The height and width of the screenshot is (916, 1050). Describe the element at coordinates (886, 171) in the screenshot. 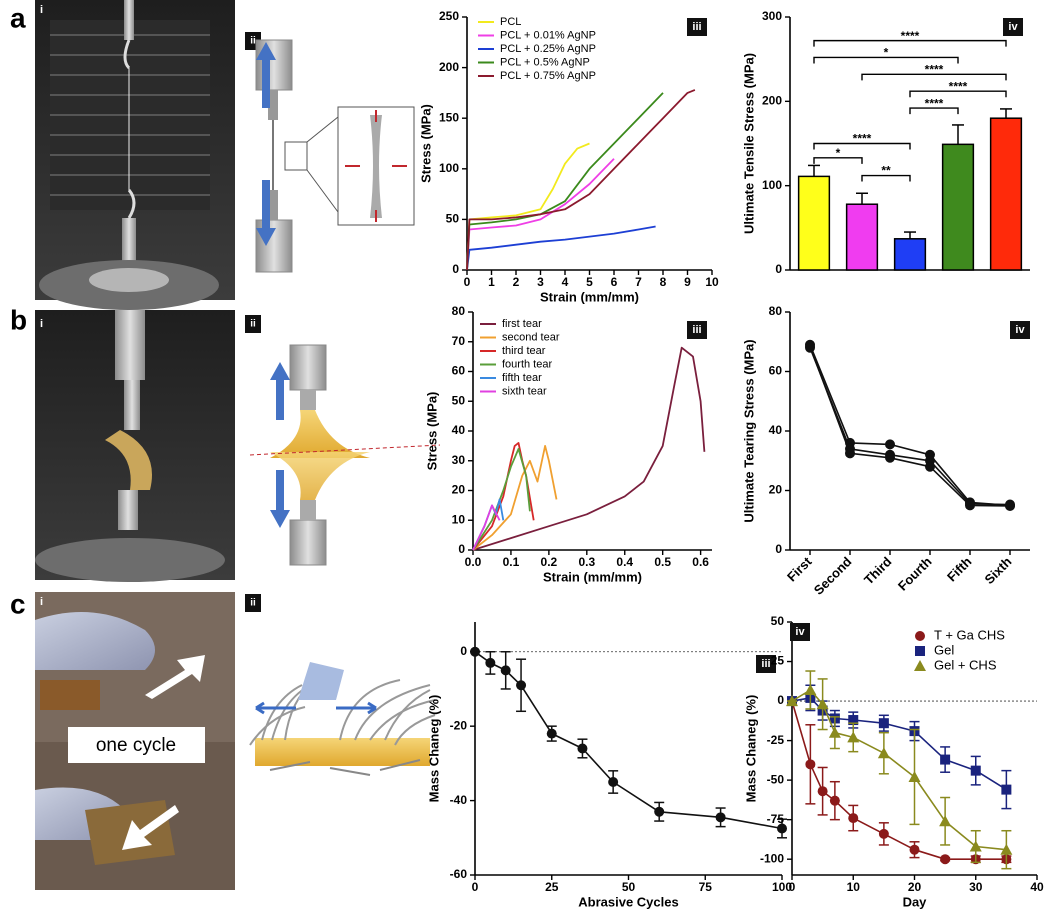

I see `significance-label: **` at that location.